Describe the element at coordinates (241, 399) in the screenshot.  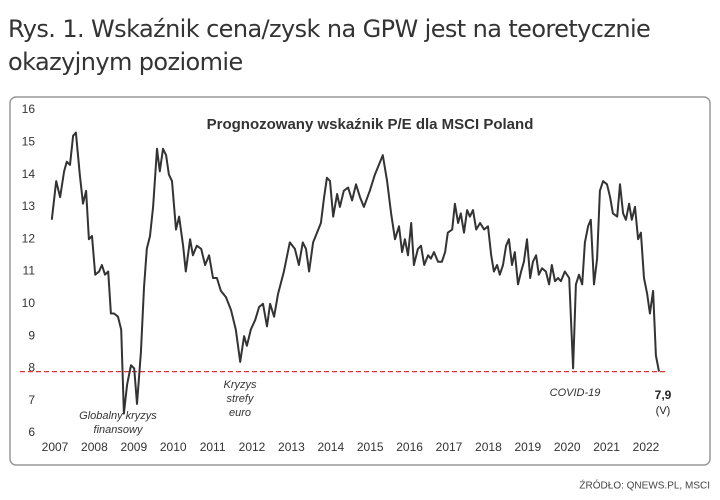
I see `annotation: strefy` at that location.